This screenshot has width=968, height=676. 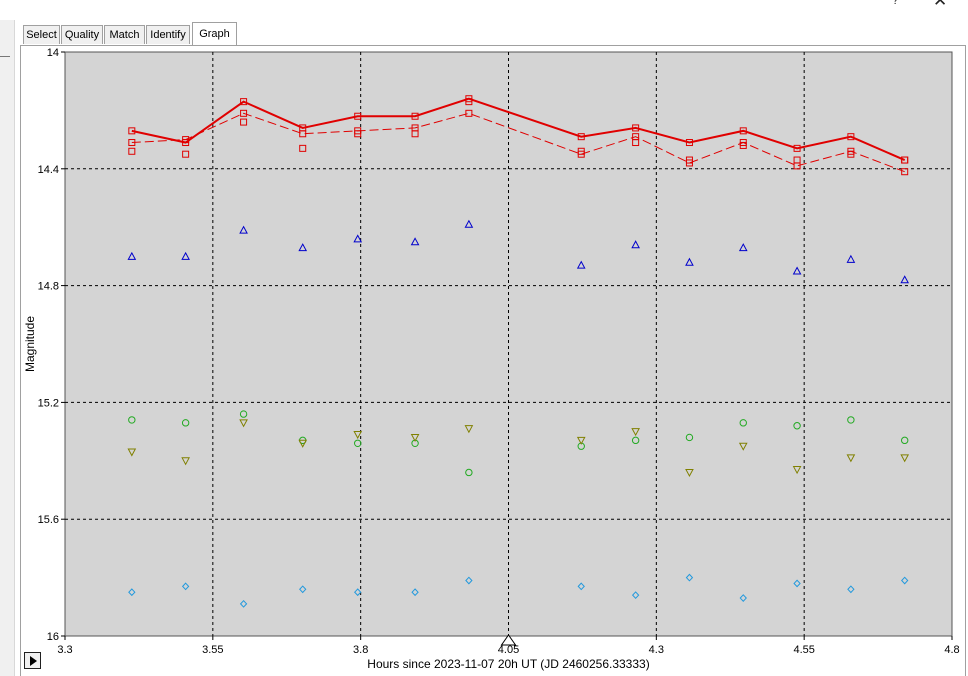 What do you see at coordinates (360, 650) in the screenshot?
I see `x-tick-label: 3.8` at bounding box center [360, 650].